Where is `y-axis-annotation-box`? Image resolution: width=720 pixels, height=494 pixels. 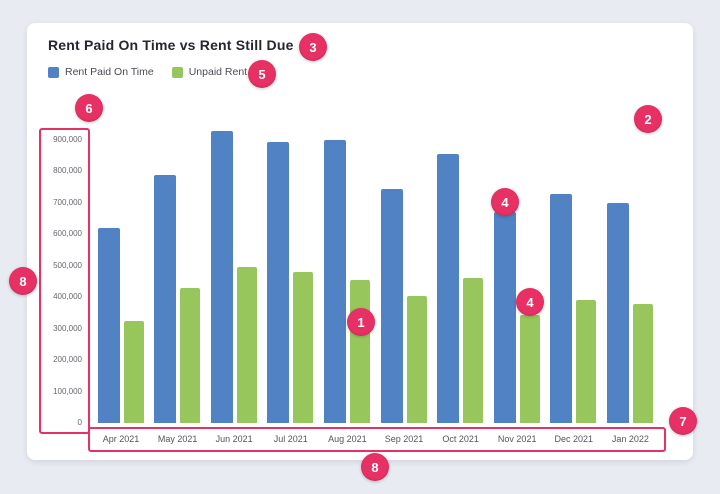 y-axis-annotation-box is located at coordinates (64, 281).